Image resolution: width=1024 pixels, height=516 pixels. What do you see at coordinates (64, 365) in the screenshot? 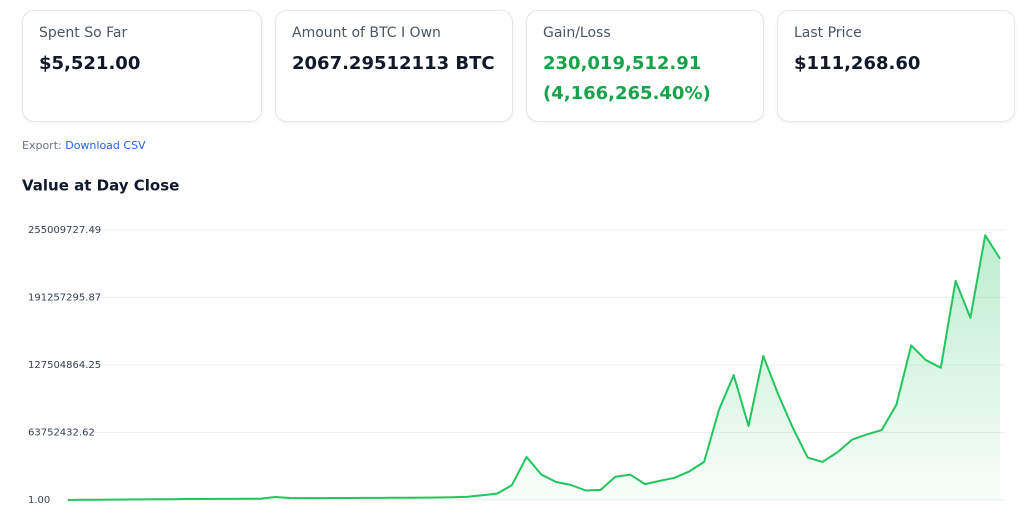
I see `y-tick-label: 127504864.25` at bounding box center [64, 365].